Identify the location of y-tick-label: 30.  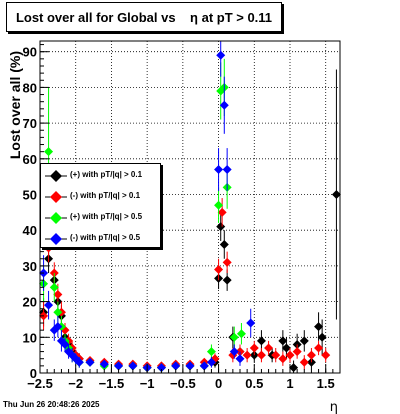
(30, 266).